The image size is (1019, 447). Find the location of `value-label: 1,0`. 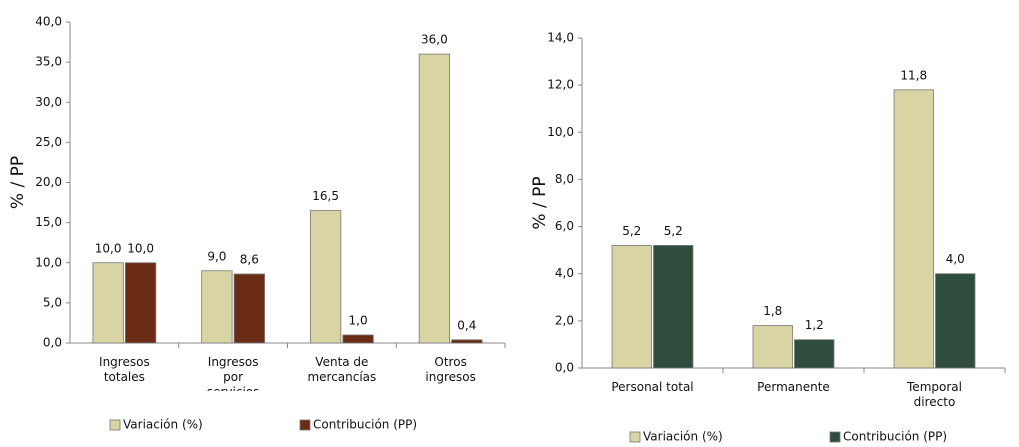

value-label: 1,0 is located at coordinates (358, 320).